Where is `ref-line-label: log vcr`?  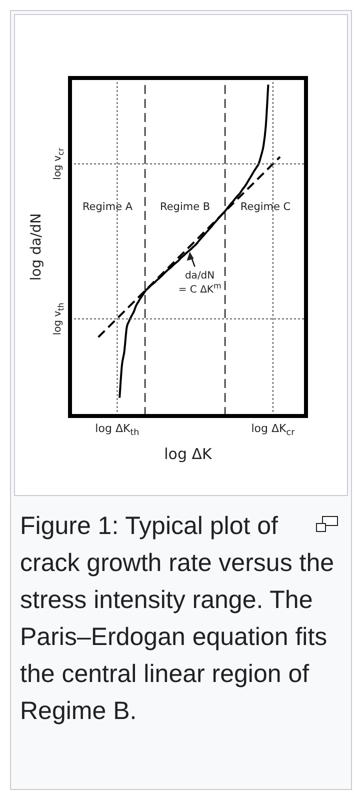 ref-line-label: log vcr is located at coordinates (59, 163).